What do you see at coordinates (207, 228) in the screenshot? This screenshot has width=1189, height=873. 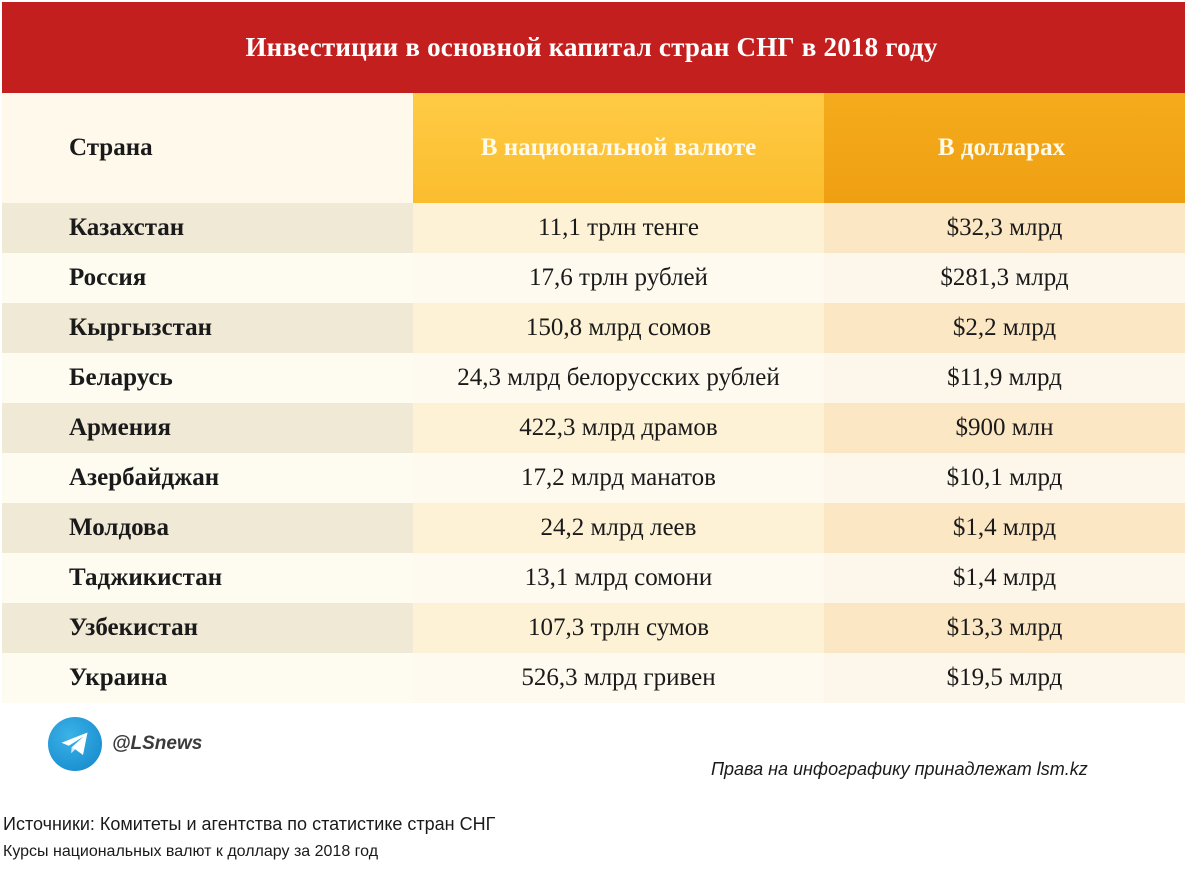 I see `country-cell: Казахстан` at bounding box center [207, 228].